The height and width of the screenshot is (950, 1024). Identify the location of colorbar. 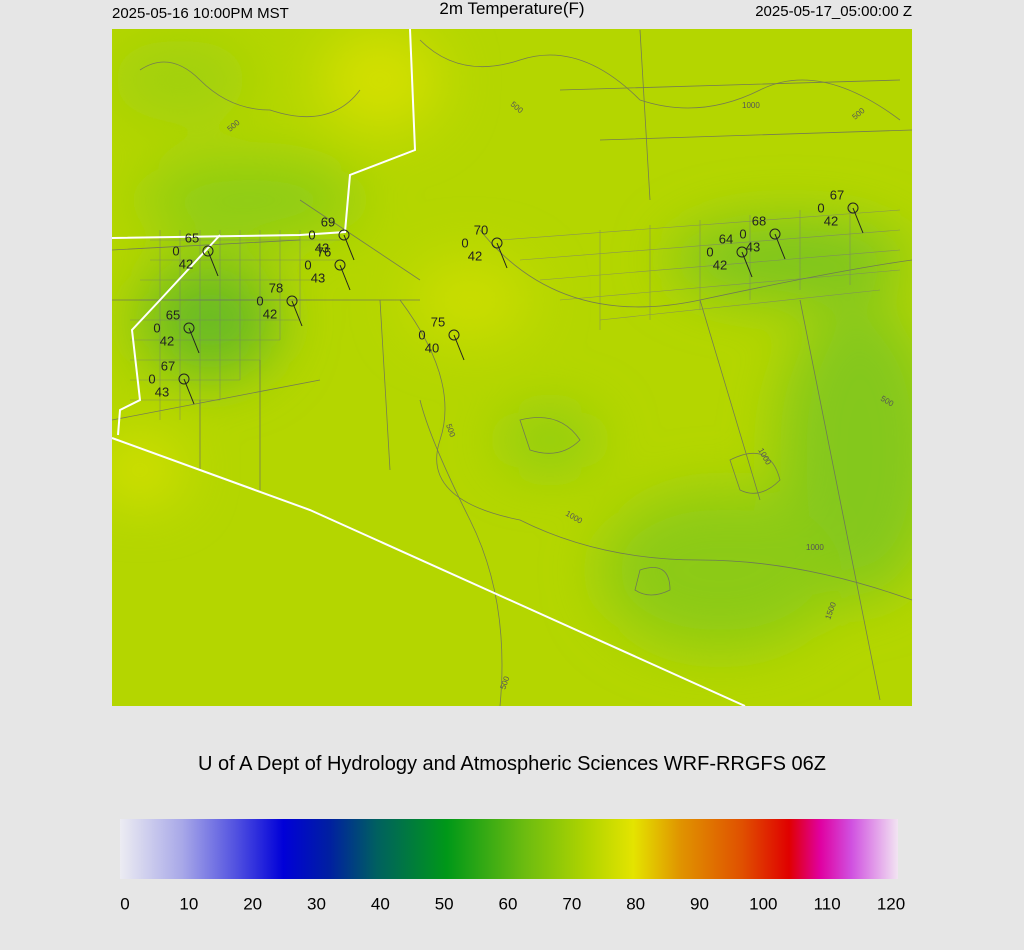
(509, 849).